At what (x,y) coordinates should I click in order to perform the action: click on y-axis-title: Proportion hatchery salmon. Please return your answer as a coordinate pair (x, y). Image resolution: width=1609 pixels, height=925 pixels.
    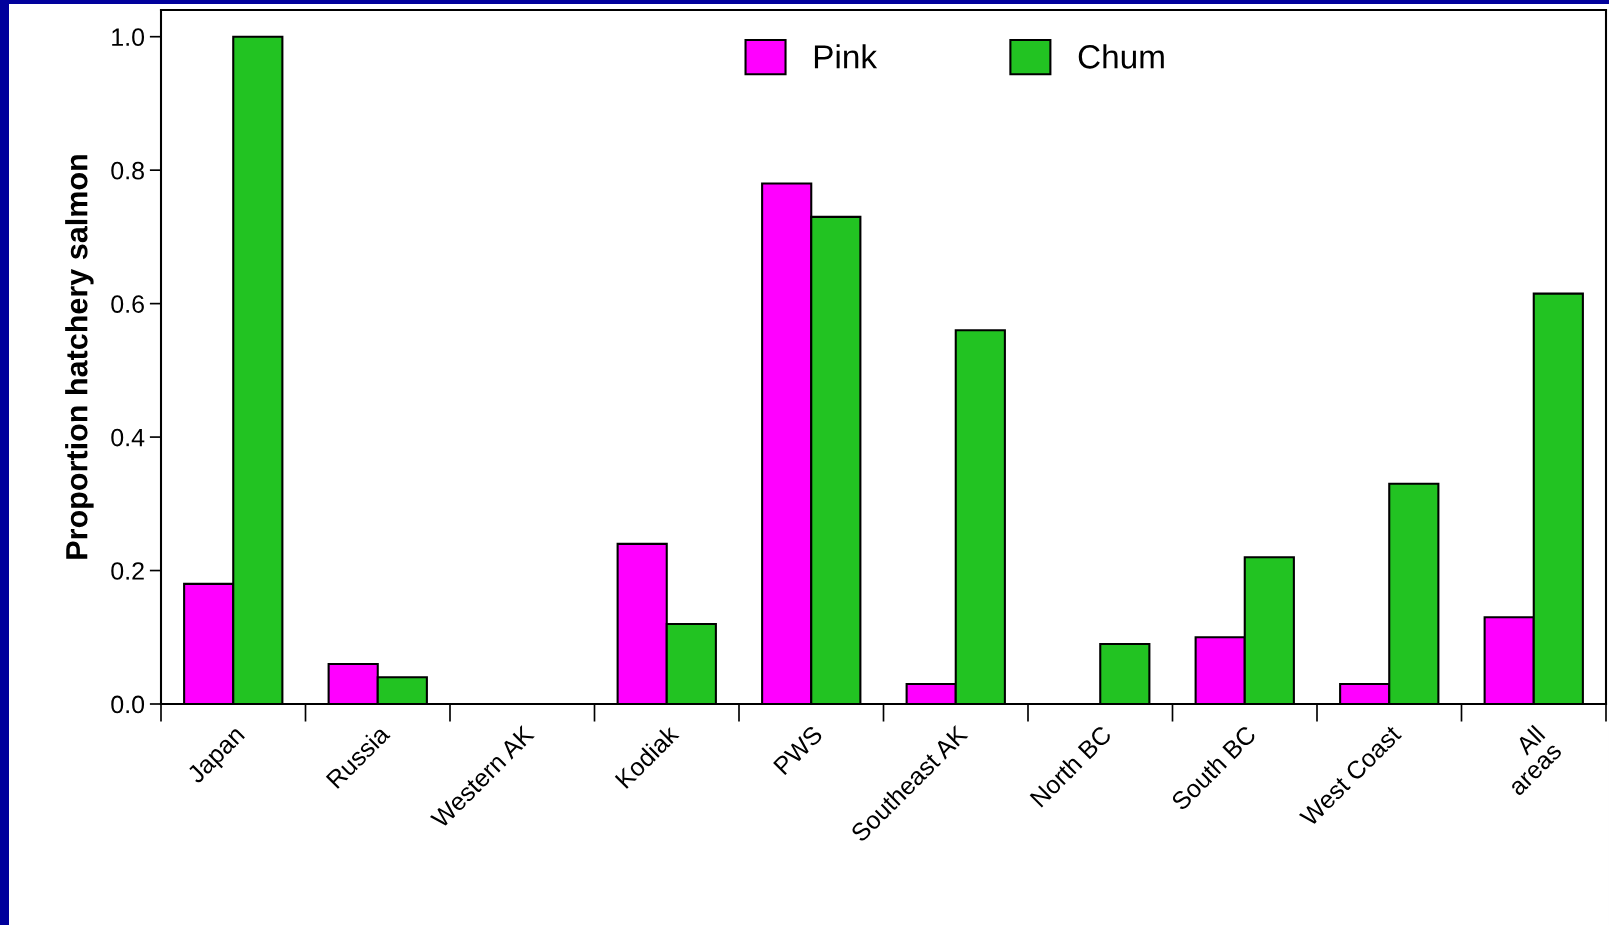
    Looking at the image, I should click on (79, 357).